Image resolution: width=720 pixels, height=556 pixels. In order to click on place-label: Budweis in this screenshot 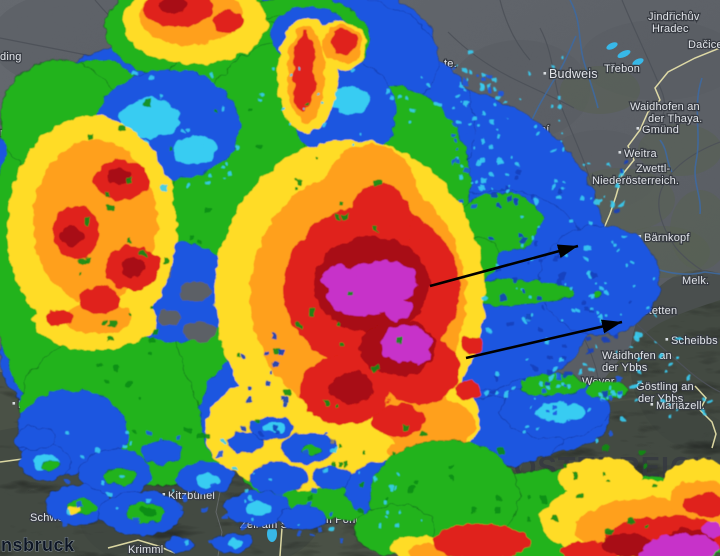, I will do `click(573, 74)`.